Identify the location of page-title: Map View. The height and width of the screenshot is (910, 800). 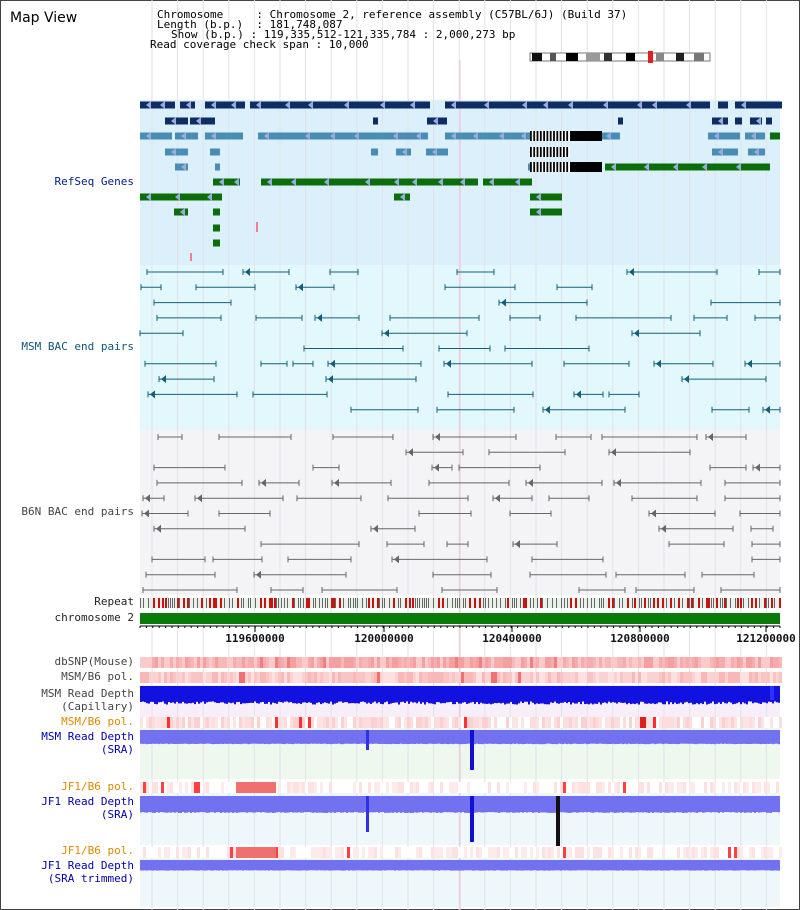
(43, 18).